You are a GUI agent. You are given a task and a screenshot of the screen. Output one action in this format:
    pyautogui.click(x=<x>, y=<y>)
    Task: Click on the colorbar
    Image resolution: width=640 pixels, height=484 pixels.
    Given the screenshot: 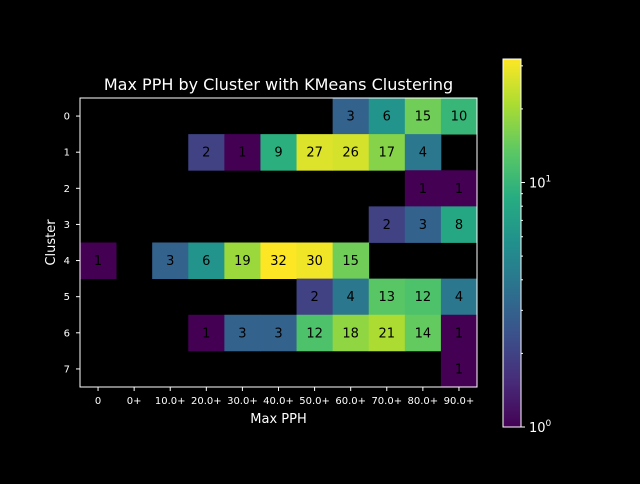 What is the action you would take?
    pyautogui.click(x=512, y=243)
    